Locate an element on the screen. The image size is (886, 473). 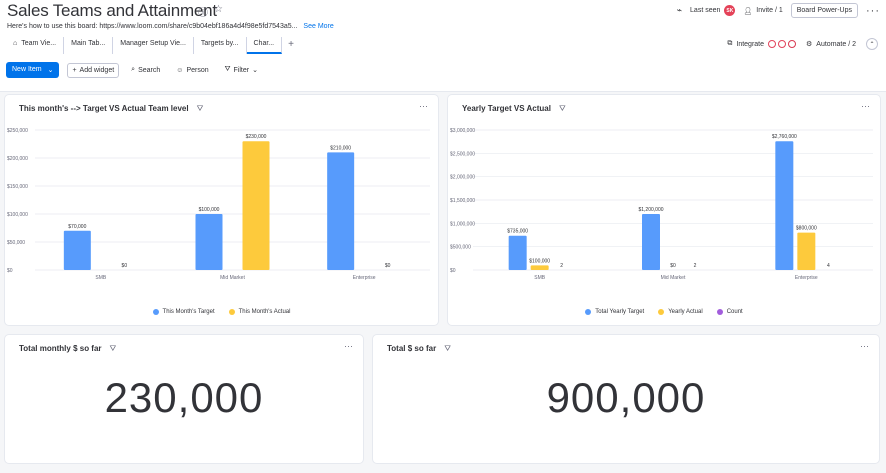
data-label: $2,760,000 is located at coordinates (784, 137).